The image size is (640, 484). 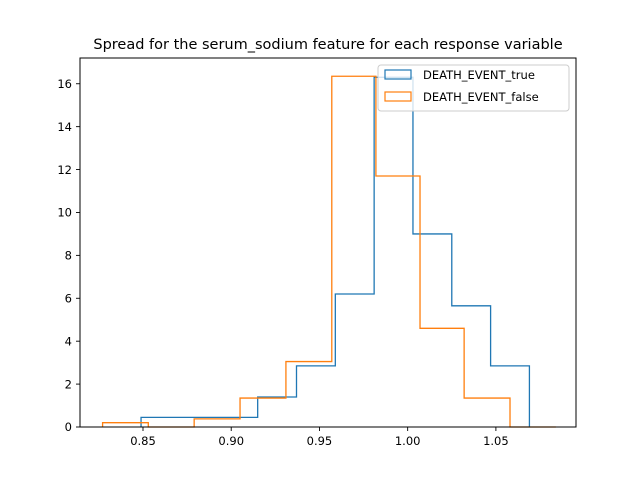 What do you see at coordinates (64, 84) in the screenshot?
I see `y-tick-label: 16` at bounding box center [64, 84].